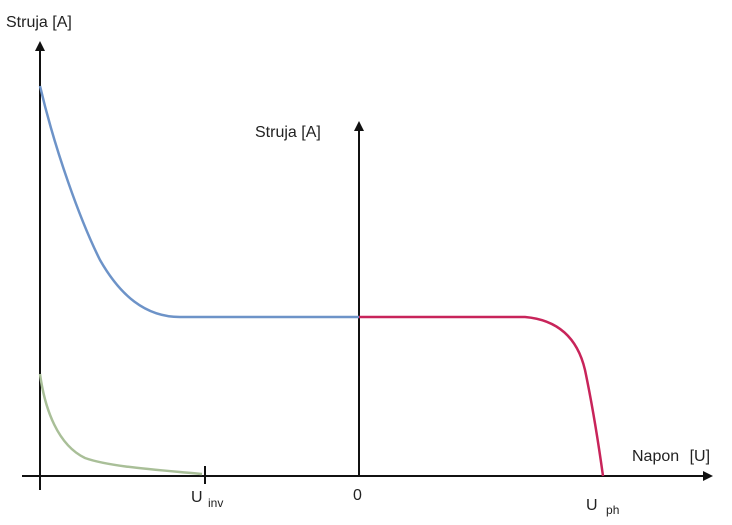 Image resolution: width=732 pixels, height=525 pixels. Describe the element at coordinates (120, 424) in the screenshot. I see `green-curve` at that location.